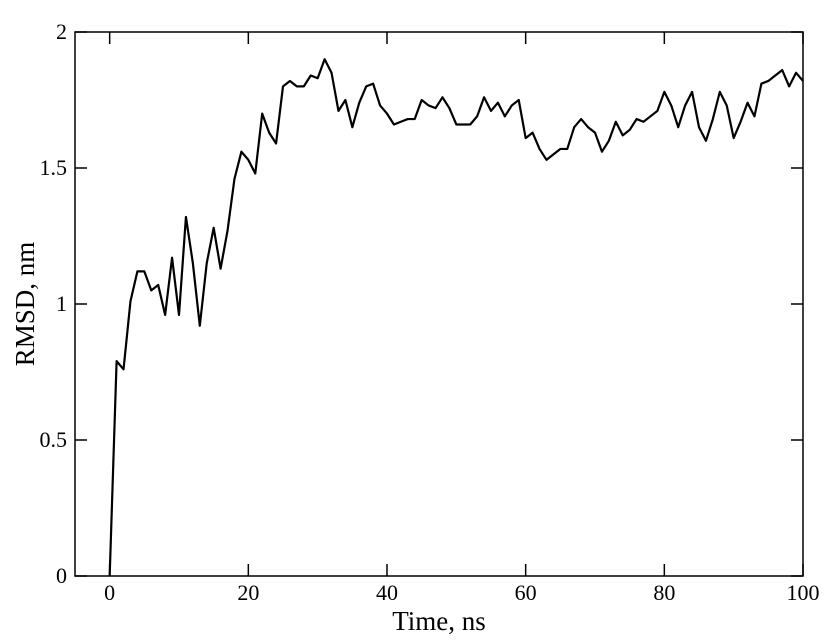 The width and height of the screenshot is (831, 641). I want to click on y-tick-label: 1, so click(61, 303).